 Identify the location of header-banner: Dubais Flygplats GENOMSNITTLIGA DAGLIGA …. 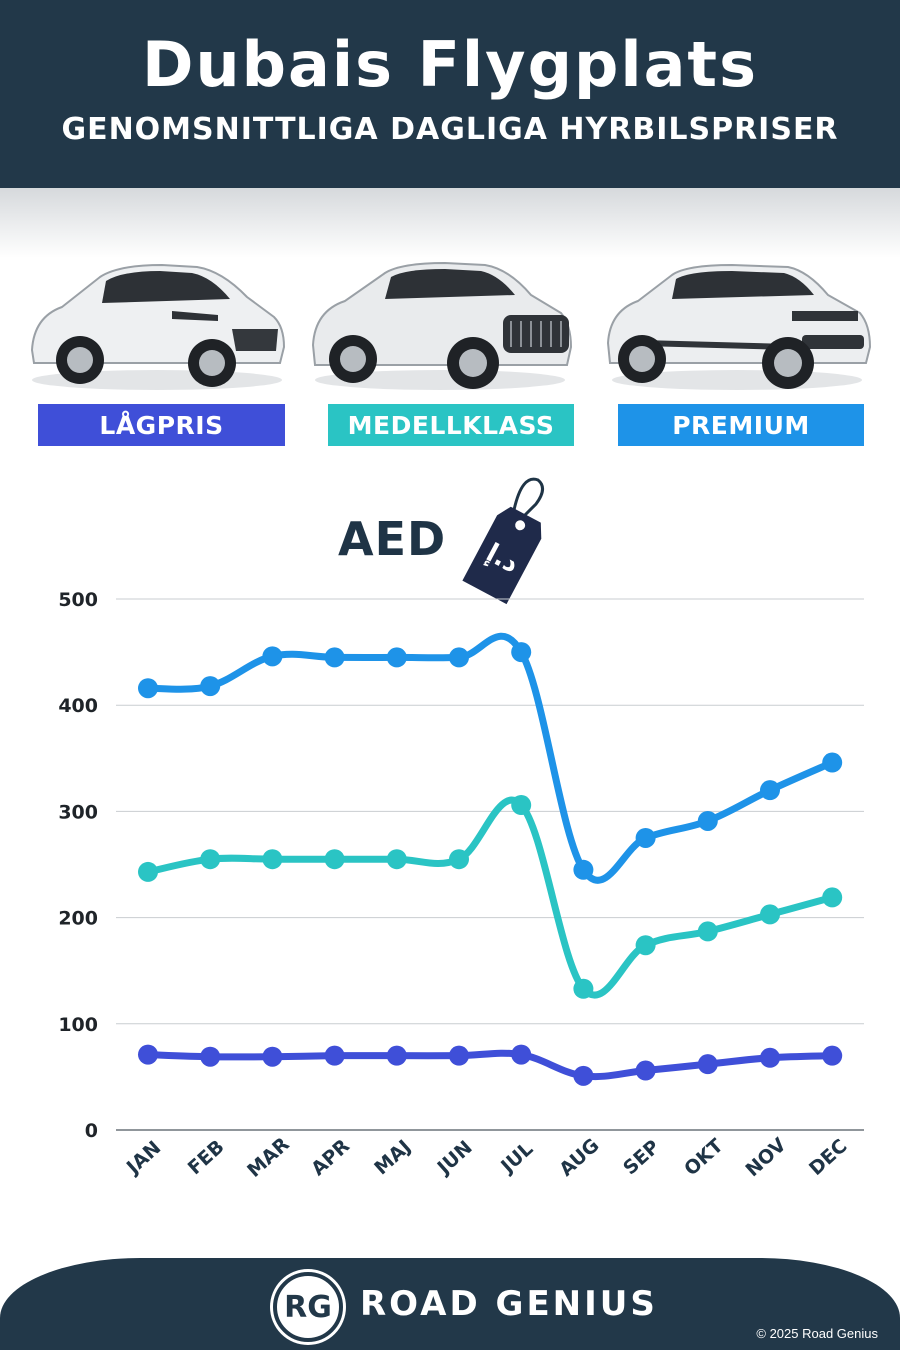
(450, 94).